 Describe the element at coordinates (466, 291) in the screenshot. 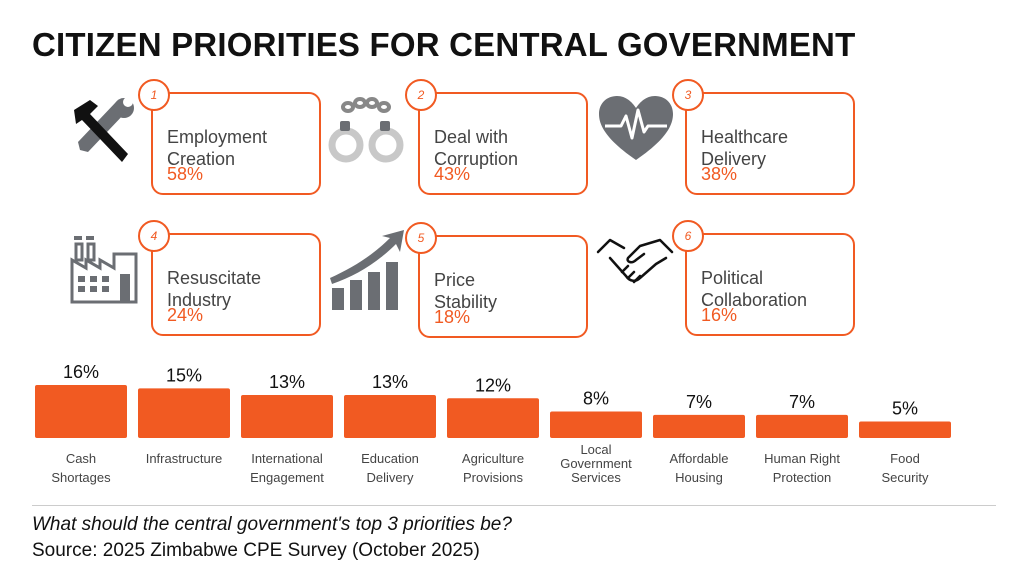

I see `priority-label: Price Stability` at that location.